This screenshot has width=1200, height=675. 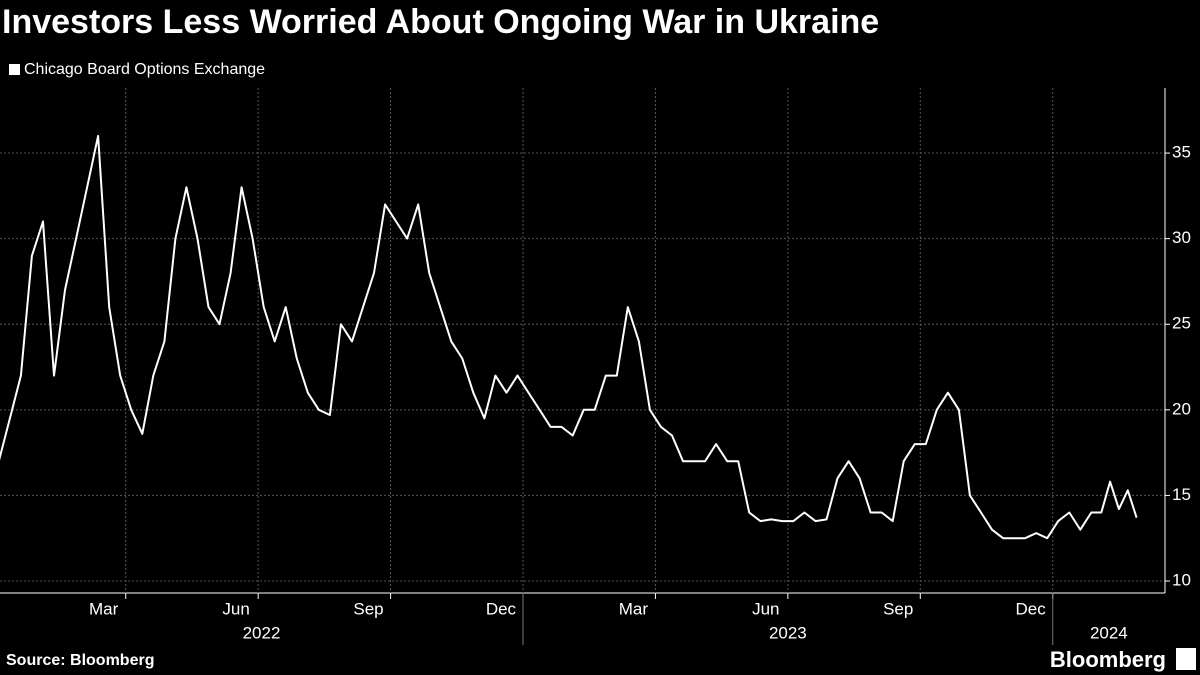 What do you see at coordinates (1181, 323) in the screenshot?
I see `y-tick-label: 25` at bounding box center [1181, 323].